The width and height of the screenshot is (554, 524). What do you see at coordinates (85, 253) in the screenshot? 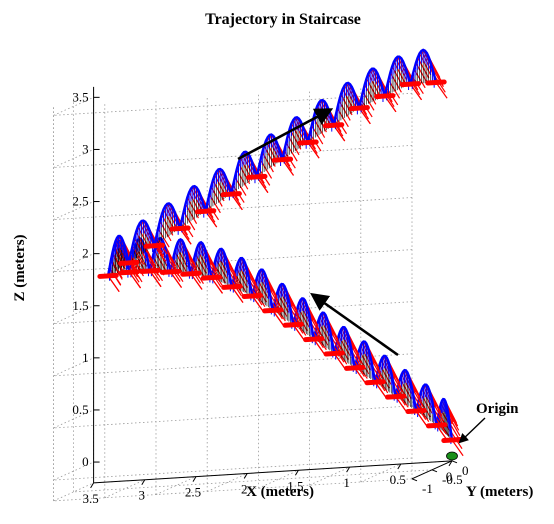
I see `z-tick-label: 2` at bounding box center [85, 253].